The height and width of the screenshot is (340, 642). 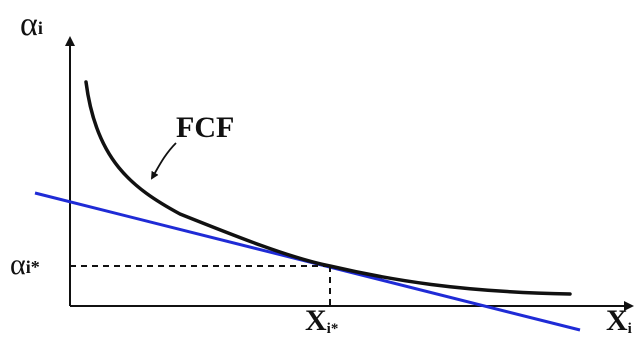 I want to click on x-star-label-sub: i*, so click(x=332, y=329).